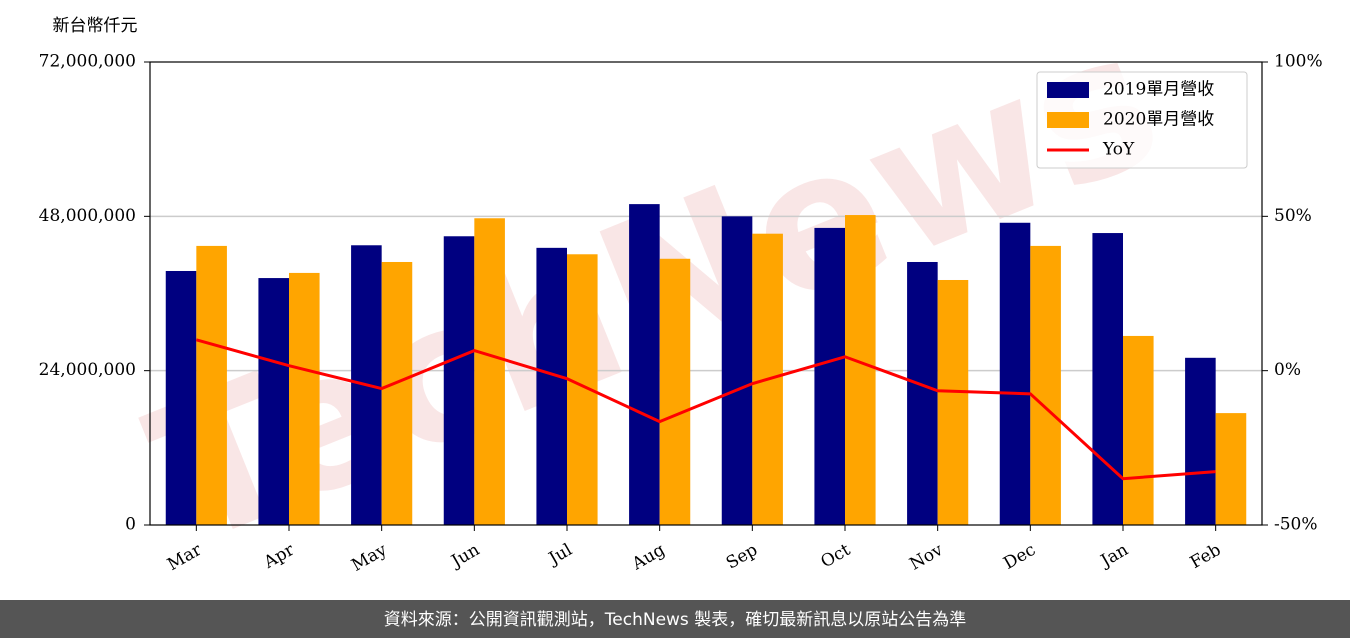  I want to click on footer: 資料來源：公開資訊觀測站，TechNews 製表，確切最新訊息以原站公告為準, so click(675, 620).